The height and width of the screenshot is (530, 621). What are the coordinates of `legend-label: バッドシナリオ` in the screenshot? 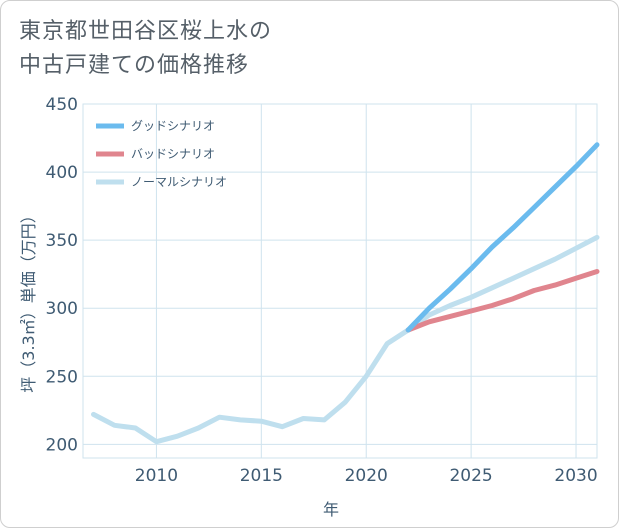 It's located at (173, 154).